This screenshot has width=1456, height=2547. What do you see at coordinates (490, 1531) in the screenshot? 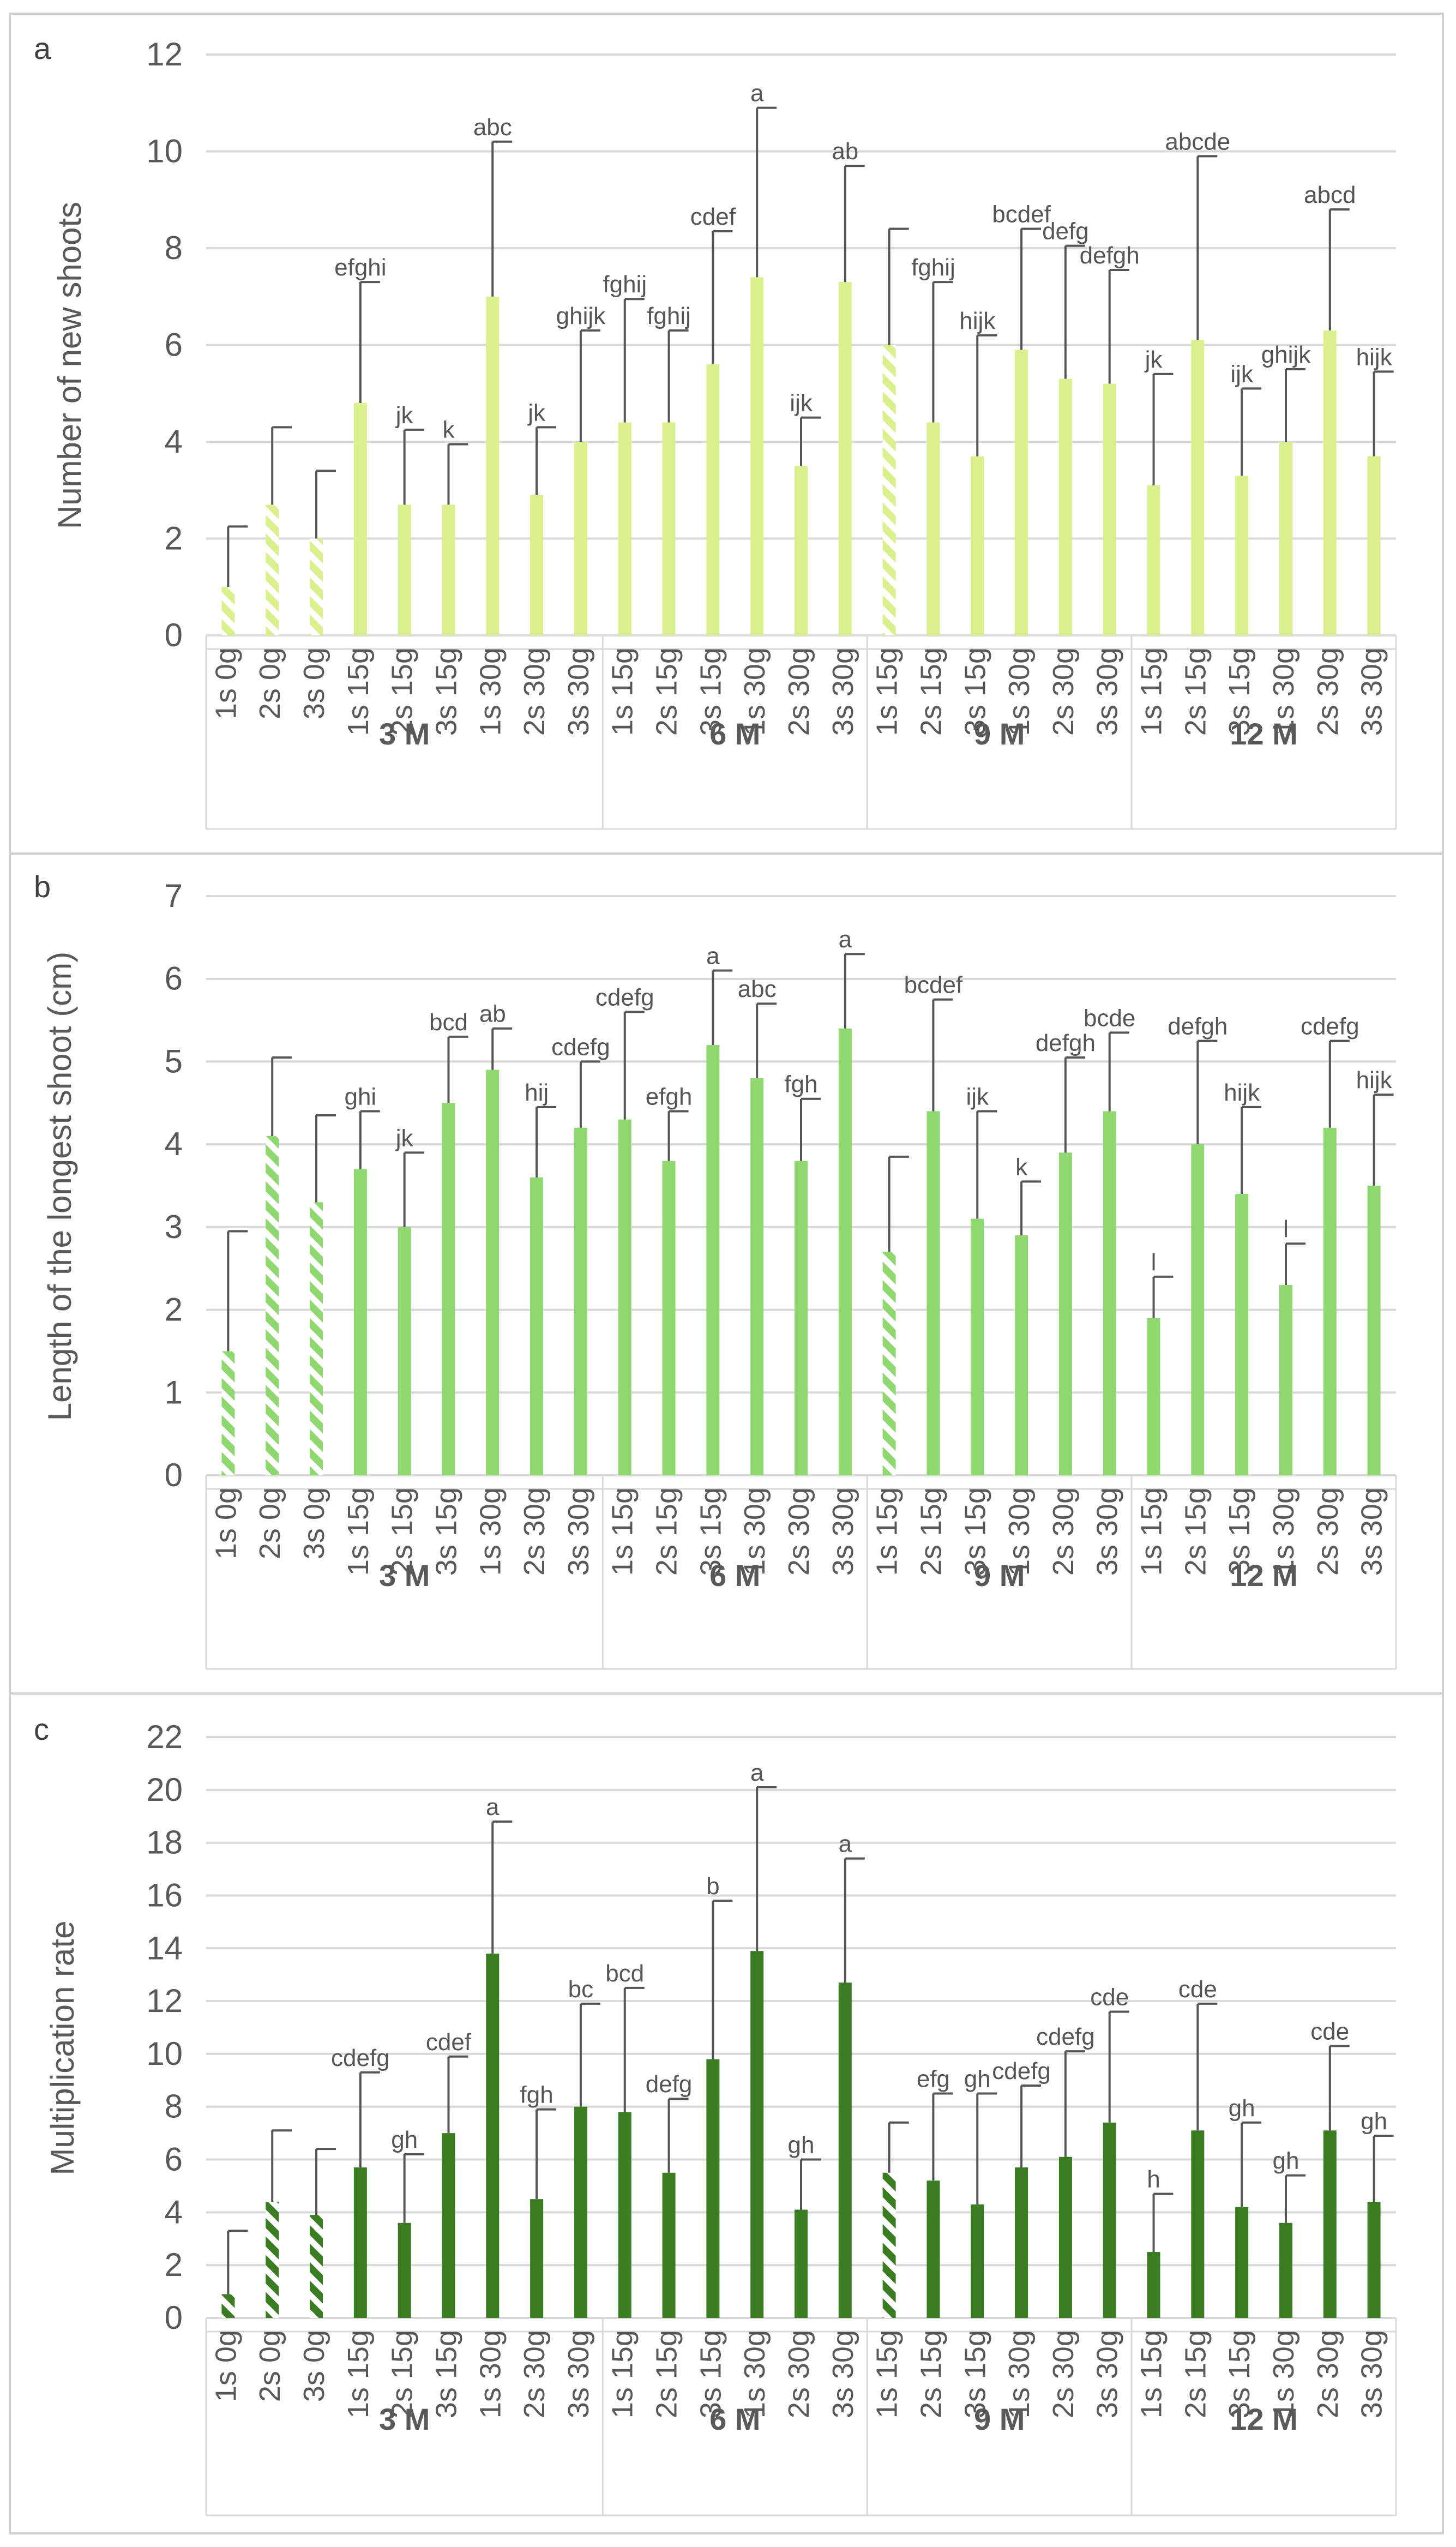
I see `x-tick-label-b-6: 1s 30g` at bounding box center [490, 1531].